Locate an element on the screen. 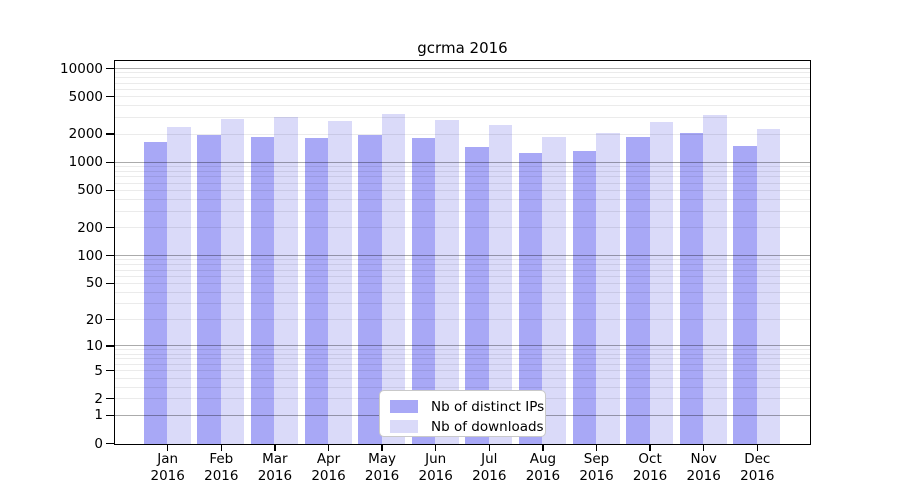 This screenshot has height=500, width=900. legend-swatch-distinct-ips-icon is located at coordinates (404, 406).